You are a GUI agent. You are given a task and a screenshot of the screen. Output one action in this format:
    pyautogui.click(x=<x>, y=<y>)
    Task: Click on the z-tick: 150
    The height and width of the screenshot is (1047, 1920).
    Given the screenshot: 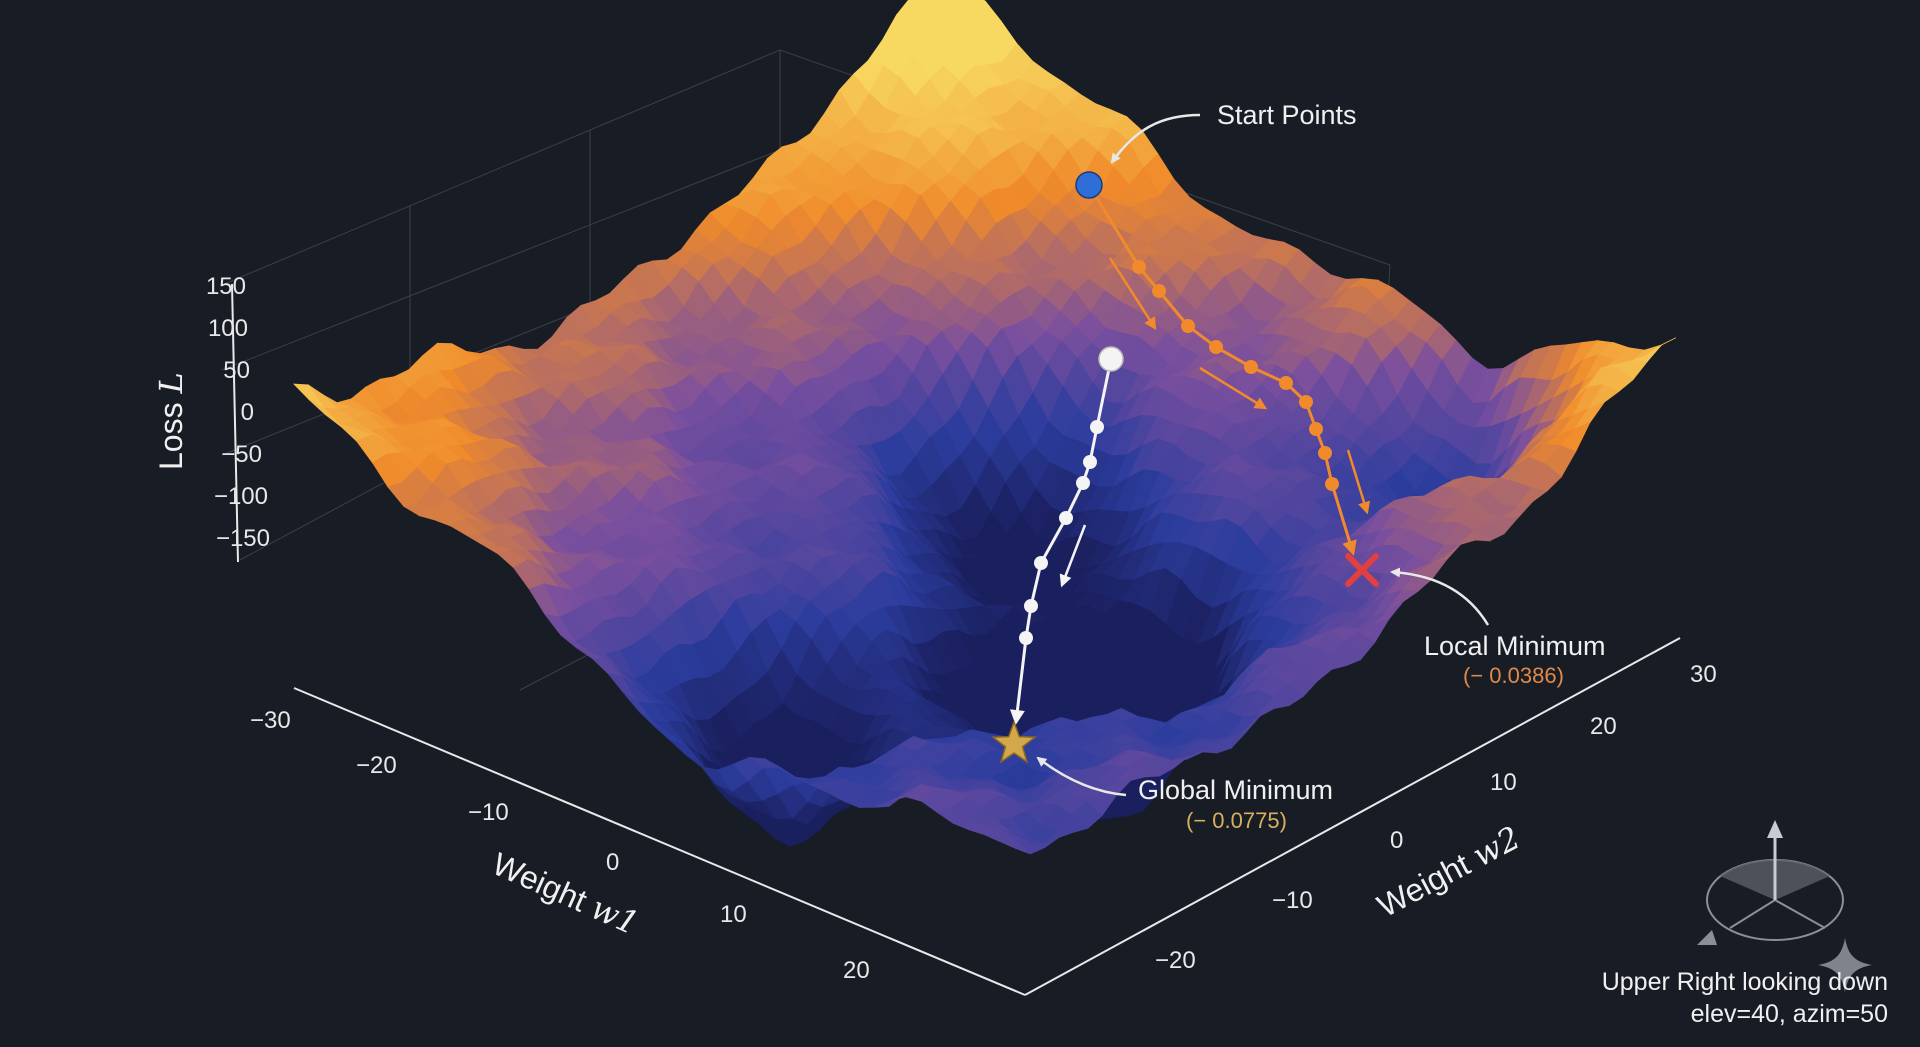 What is the action you would take?
    pyautogui.click(x=226, y=286)
    